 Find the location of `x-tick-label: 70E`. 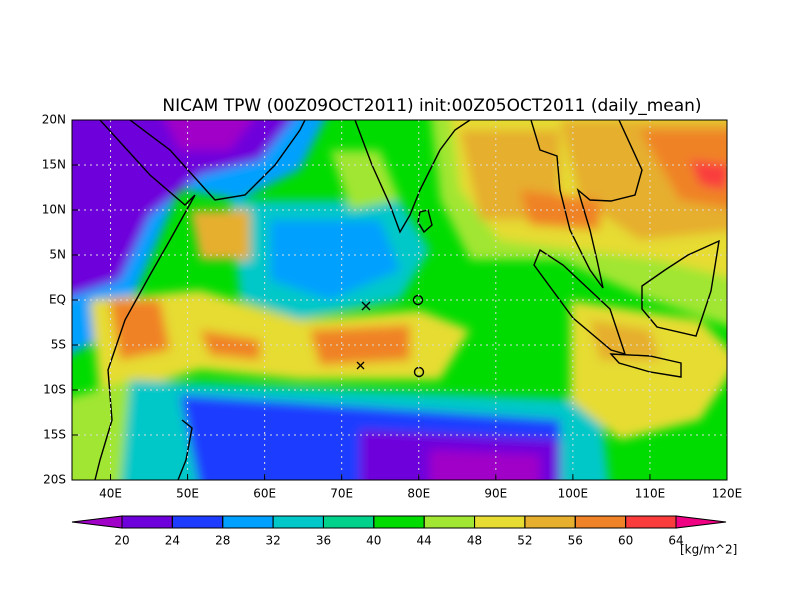

x-tick-label: 70E is located at coordinates (341, 494).